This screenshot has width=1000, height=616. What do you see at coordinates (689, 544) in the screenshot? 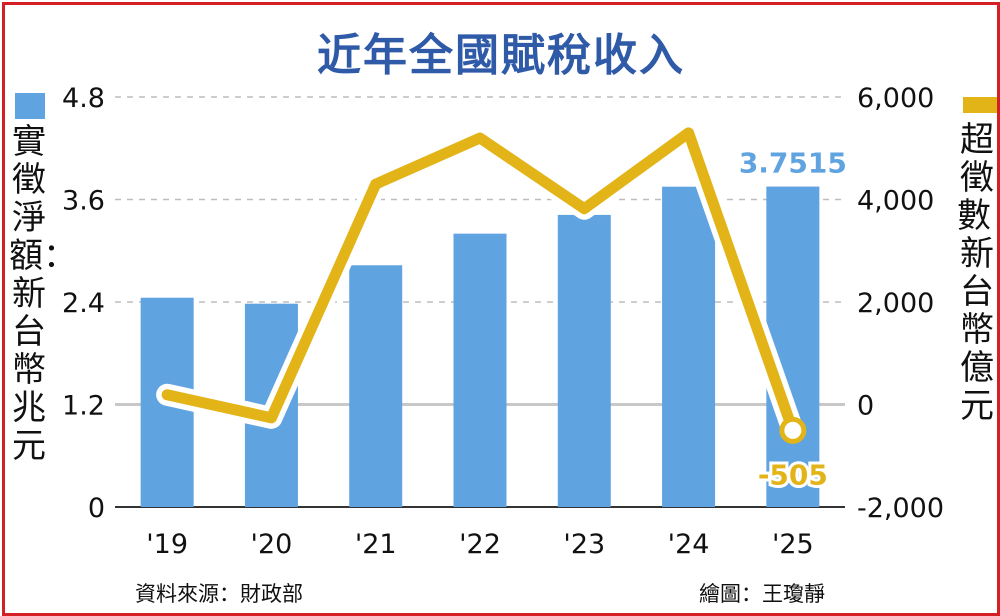
I see `x-tick-label: '24` at bounding box center [689, 544].